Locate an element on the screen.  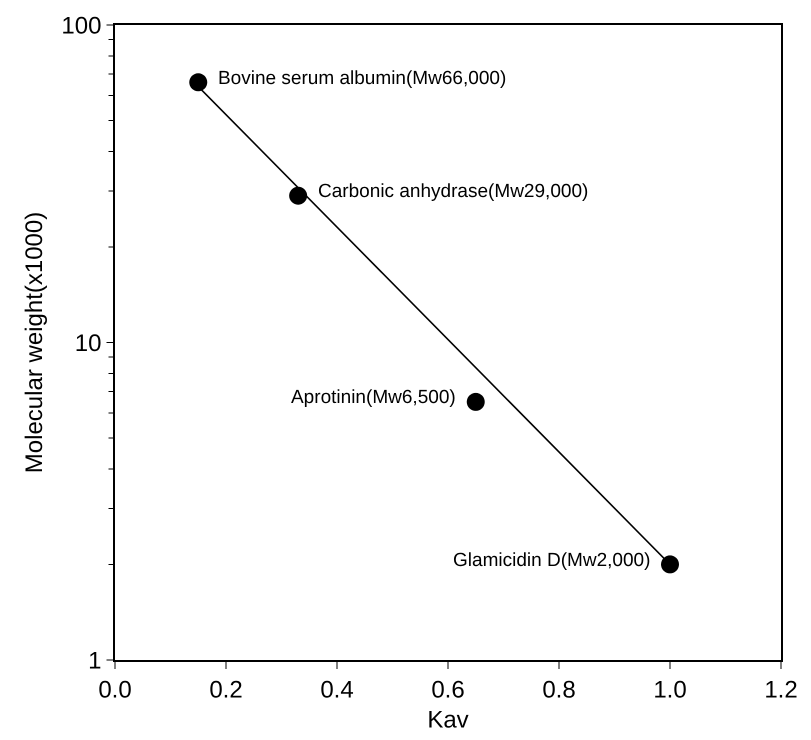
x-tick-label: 0.4 is located at coordinates (337, 690).